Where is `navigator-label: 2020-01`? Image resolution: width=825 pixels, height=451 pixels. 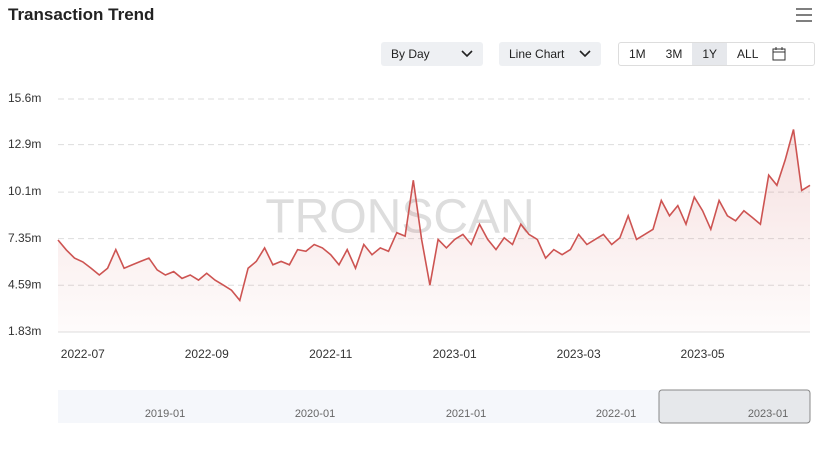 navigator-label: 2020-01 is located at coordinates (315, 414).